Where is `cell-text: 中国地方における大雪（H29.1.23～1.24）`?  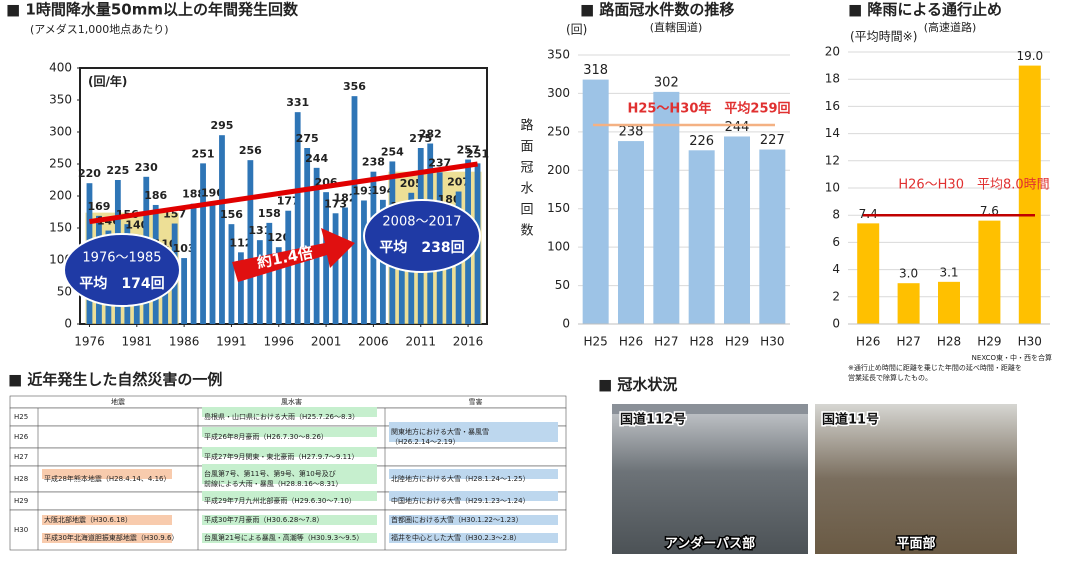 cell-text: 中国地方における大雪（H29.1.23～1.24） is located at coordinates (460, 500).